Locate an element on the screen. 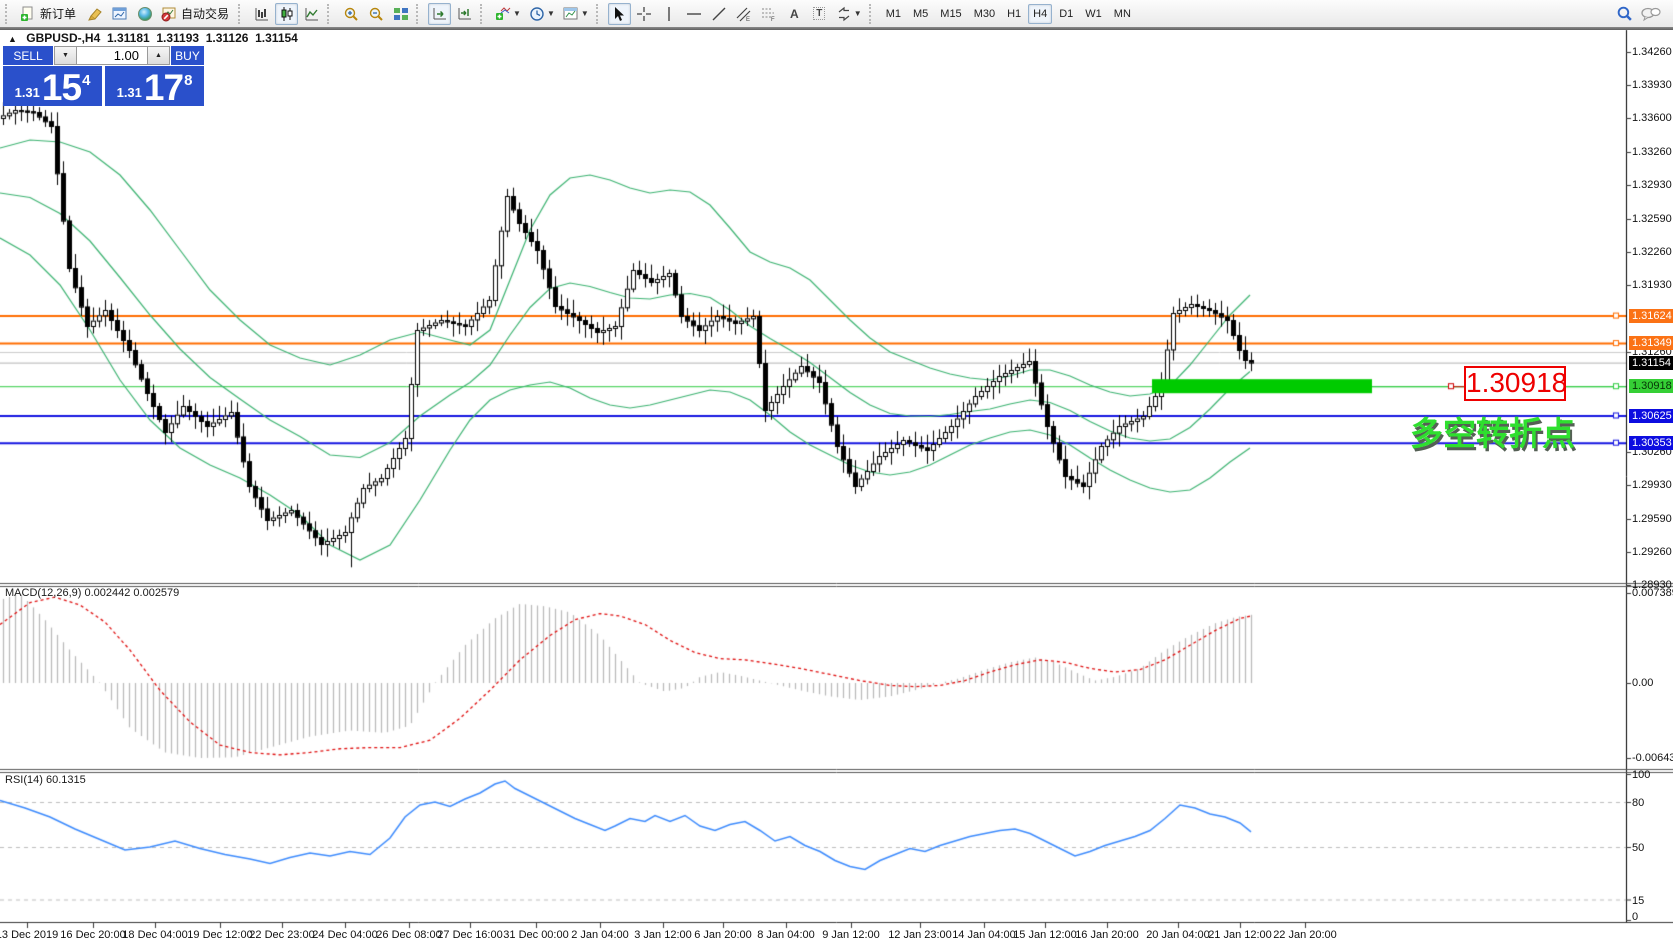  buy-price-button: 1.31 17 8 is located at coordinates (154, 86).